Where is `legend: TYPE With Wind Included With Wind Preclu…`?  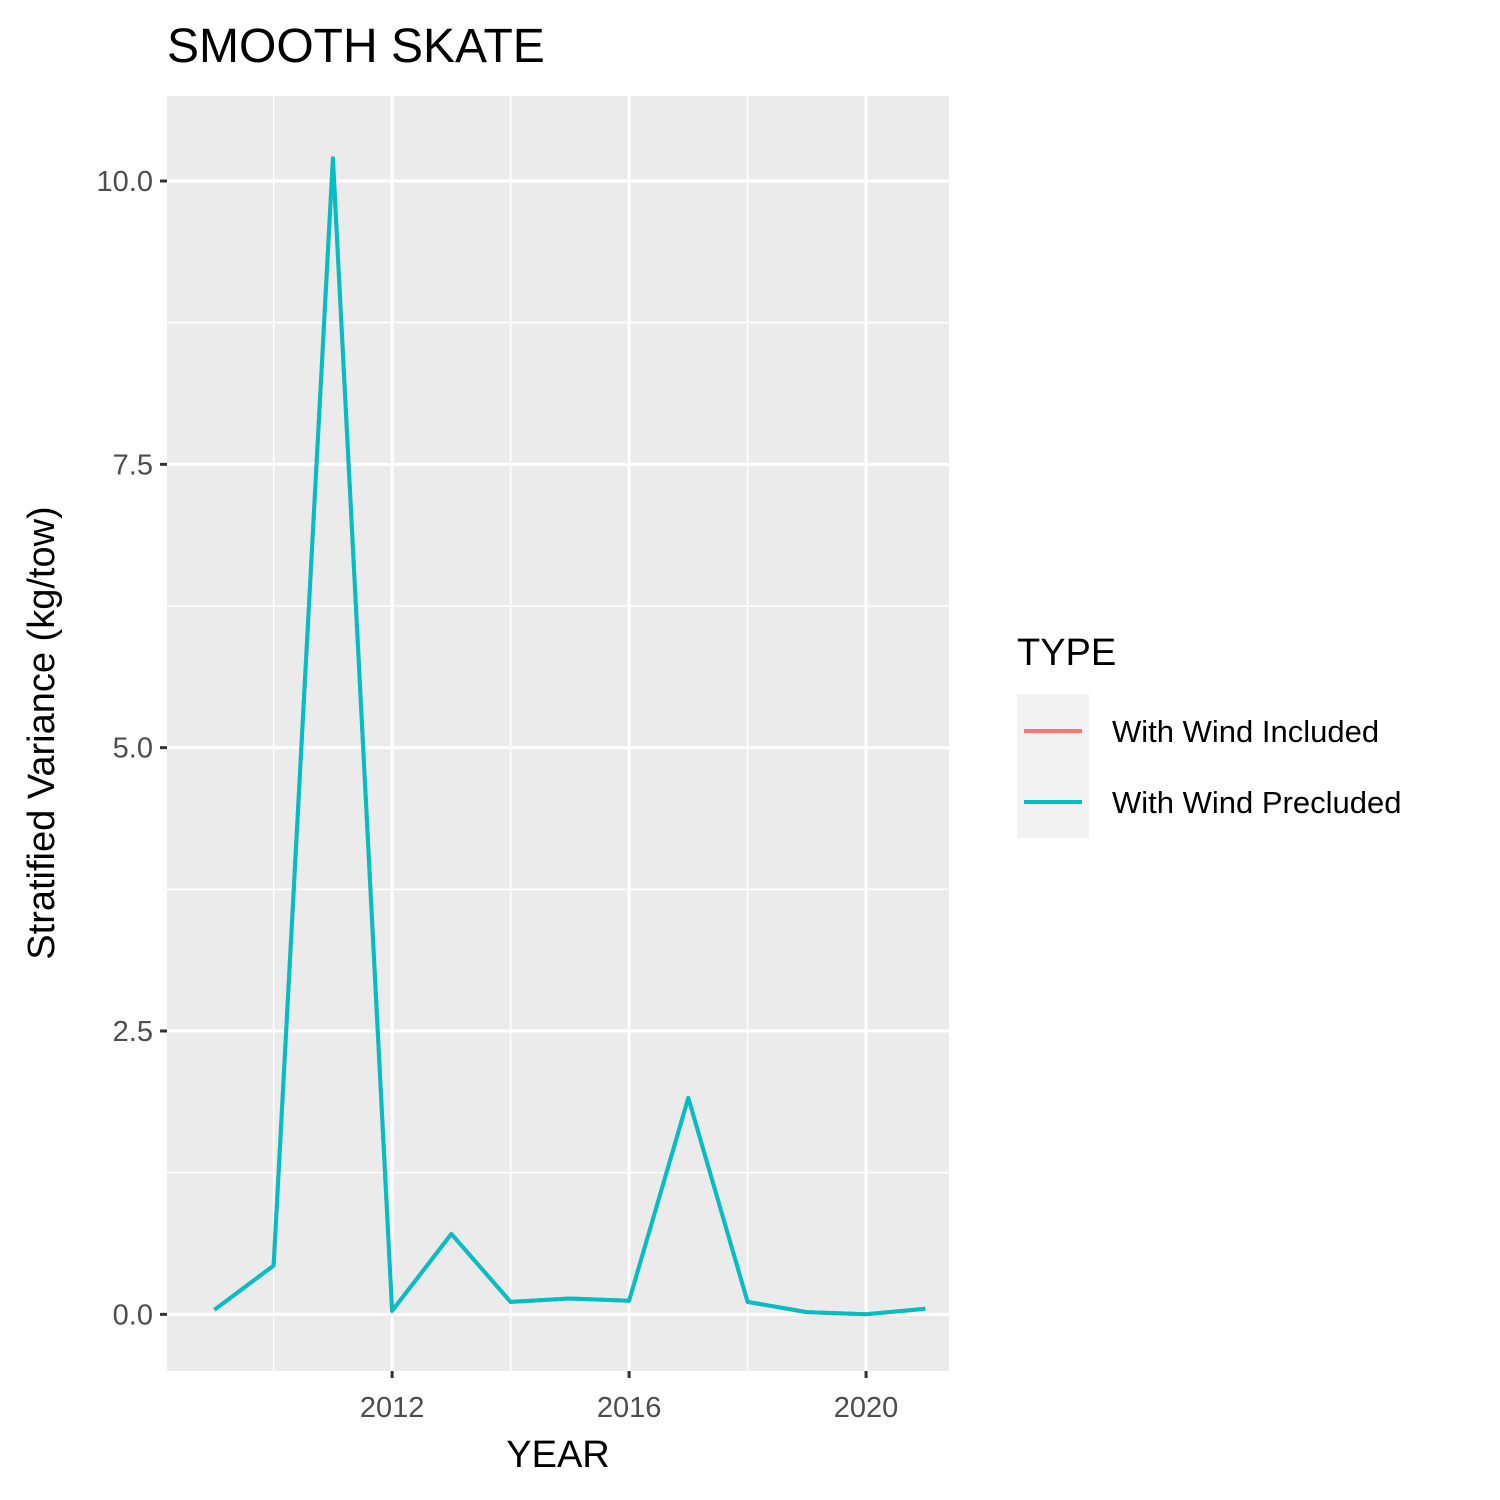 legend: TYPE With Wind Included With Wind Preclu… is located at coordinates (1209, 735).